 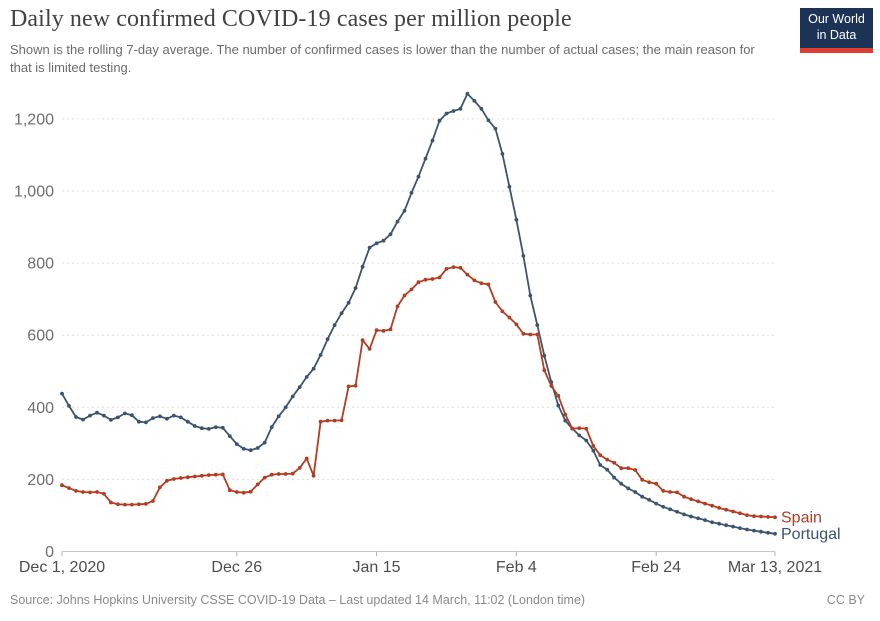 What do you see at coordinates (845, 600) in the screenshot?
I see `license-cc-by: CC BY` at bounding box center [845, 600].